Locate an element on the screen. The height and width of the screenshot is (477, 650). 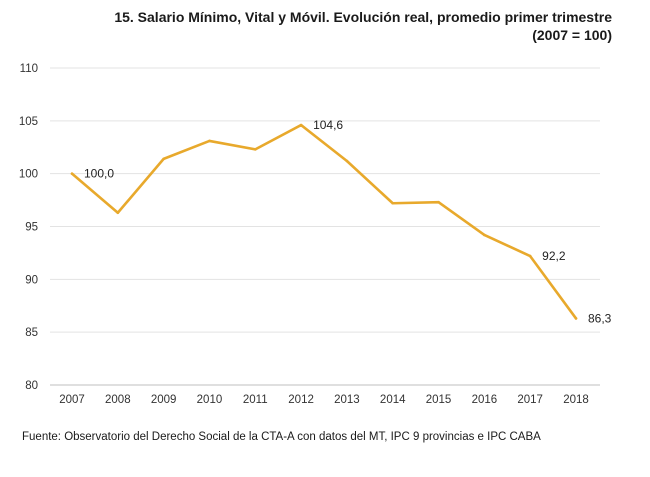
x-tick-label: 2013 is located at coordinates (347, 400).